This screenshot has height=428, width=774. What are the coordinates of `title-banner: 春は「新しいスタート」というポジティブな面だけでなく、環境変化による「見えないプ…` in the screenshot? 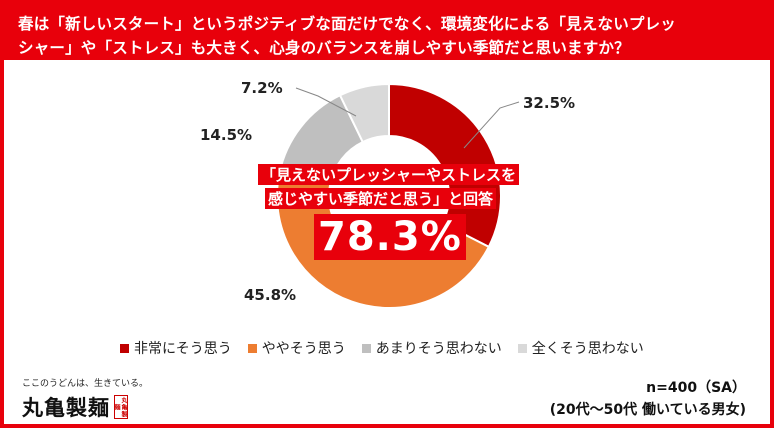 It's located at (387, 32).